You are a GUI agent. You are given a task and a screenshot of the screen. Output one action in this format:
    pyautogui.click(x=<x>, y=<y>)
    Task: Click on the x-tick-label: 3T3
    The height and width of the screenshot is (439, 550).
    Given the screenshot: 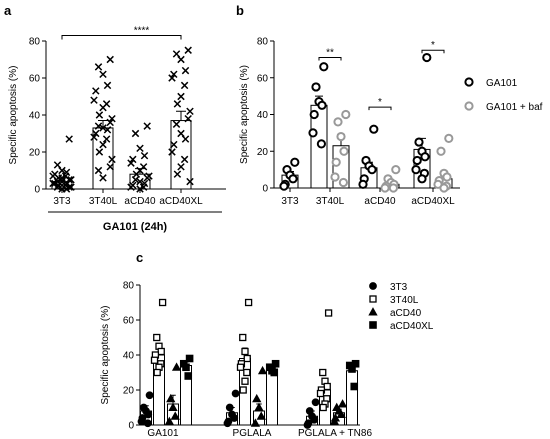 What is the action you would take?
    pyautogui.click(x=290, y=201)
    